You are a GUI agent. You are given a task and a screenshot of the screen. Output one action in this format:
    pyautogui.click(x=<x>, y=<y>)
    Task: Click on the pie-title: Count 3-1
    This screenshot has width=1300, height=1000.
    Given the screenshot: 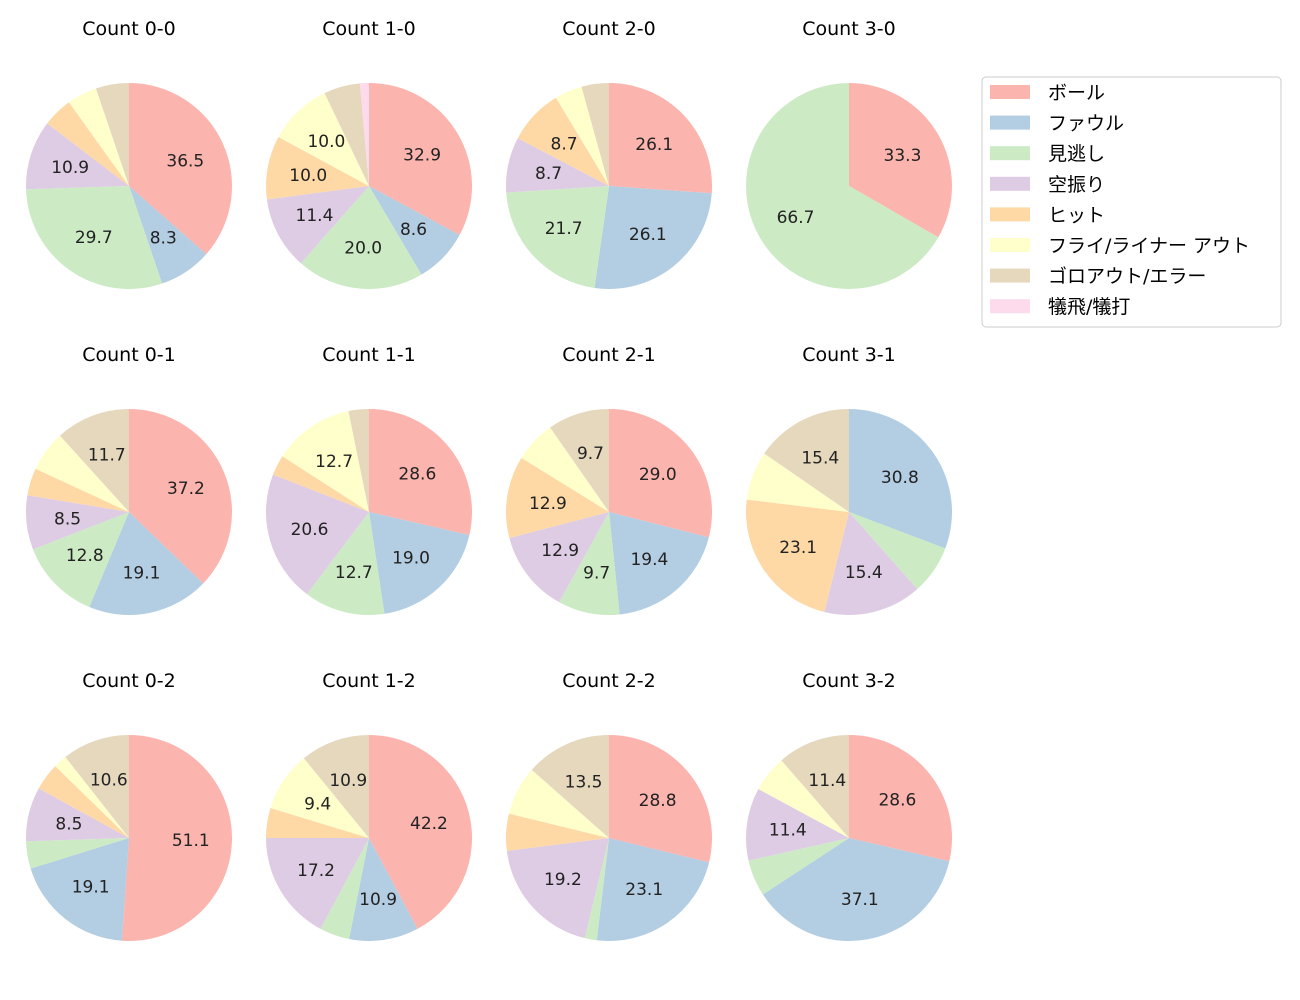 What is the action you would take?
    pyautogui.click(x=849, y=355)
    